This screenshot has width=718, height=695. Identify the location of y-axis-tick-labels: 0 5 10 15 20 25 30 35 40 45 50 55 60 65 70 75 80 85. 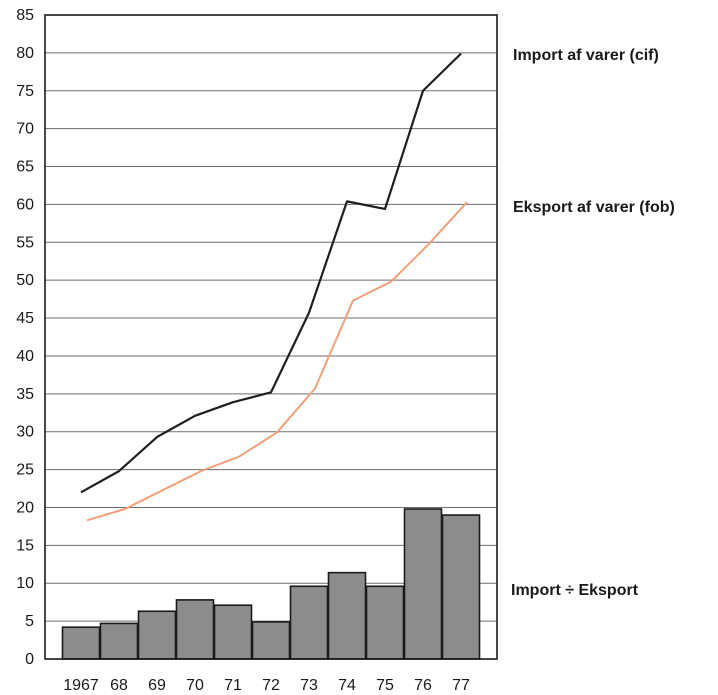
(25, 337).